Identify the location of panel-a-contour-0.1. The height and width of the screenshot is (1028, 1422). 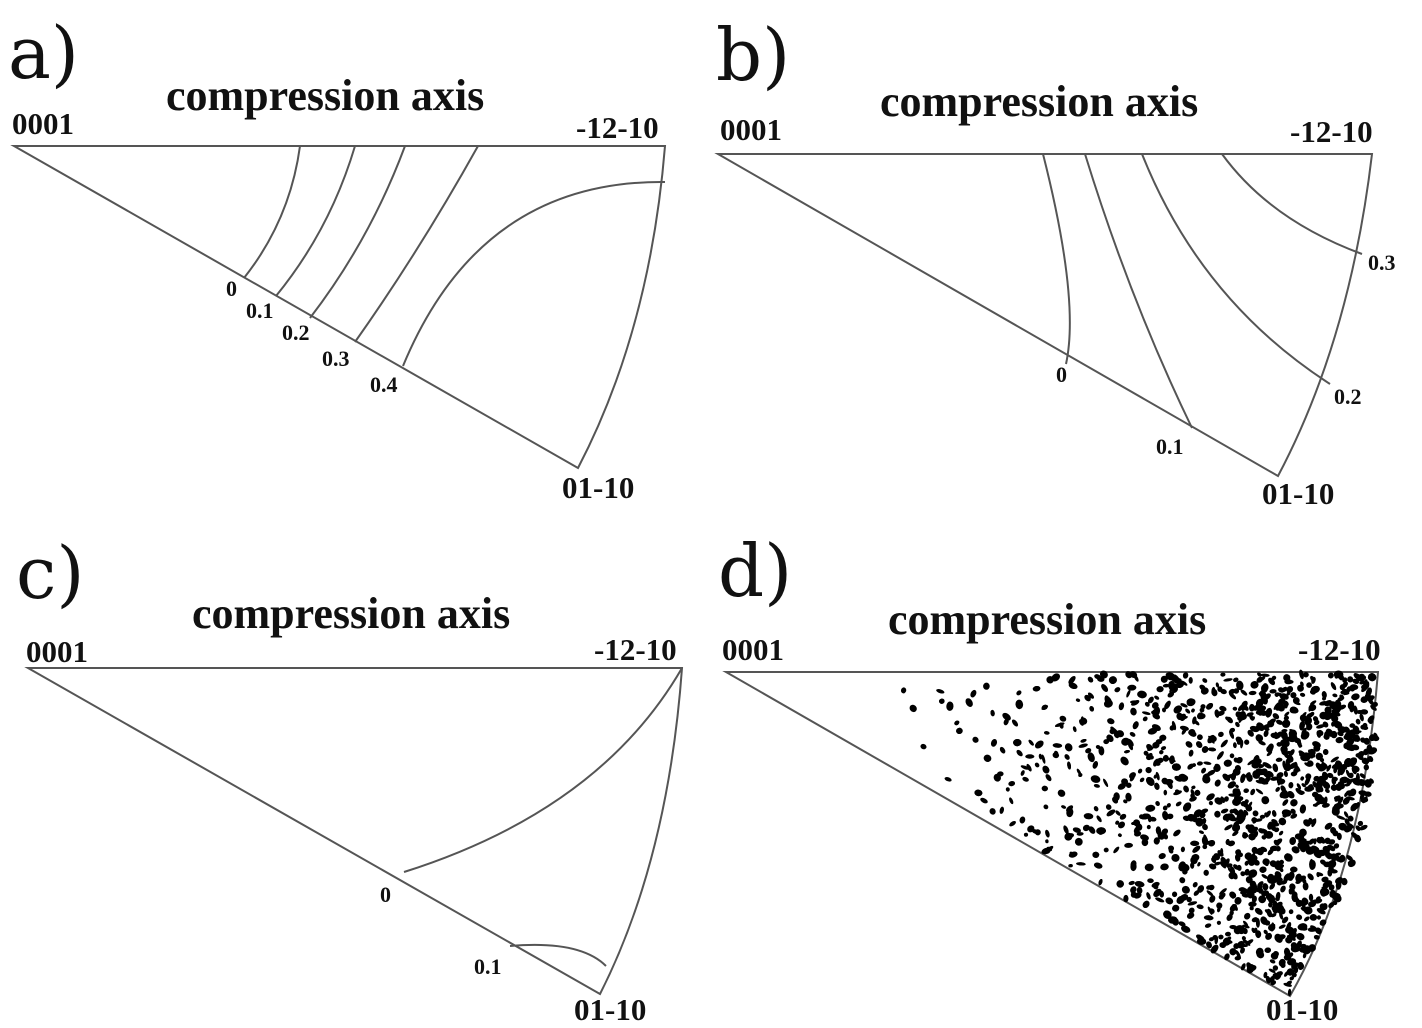
(315, 221).